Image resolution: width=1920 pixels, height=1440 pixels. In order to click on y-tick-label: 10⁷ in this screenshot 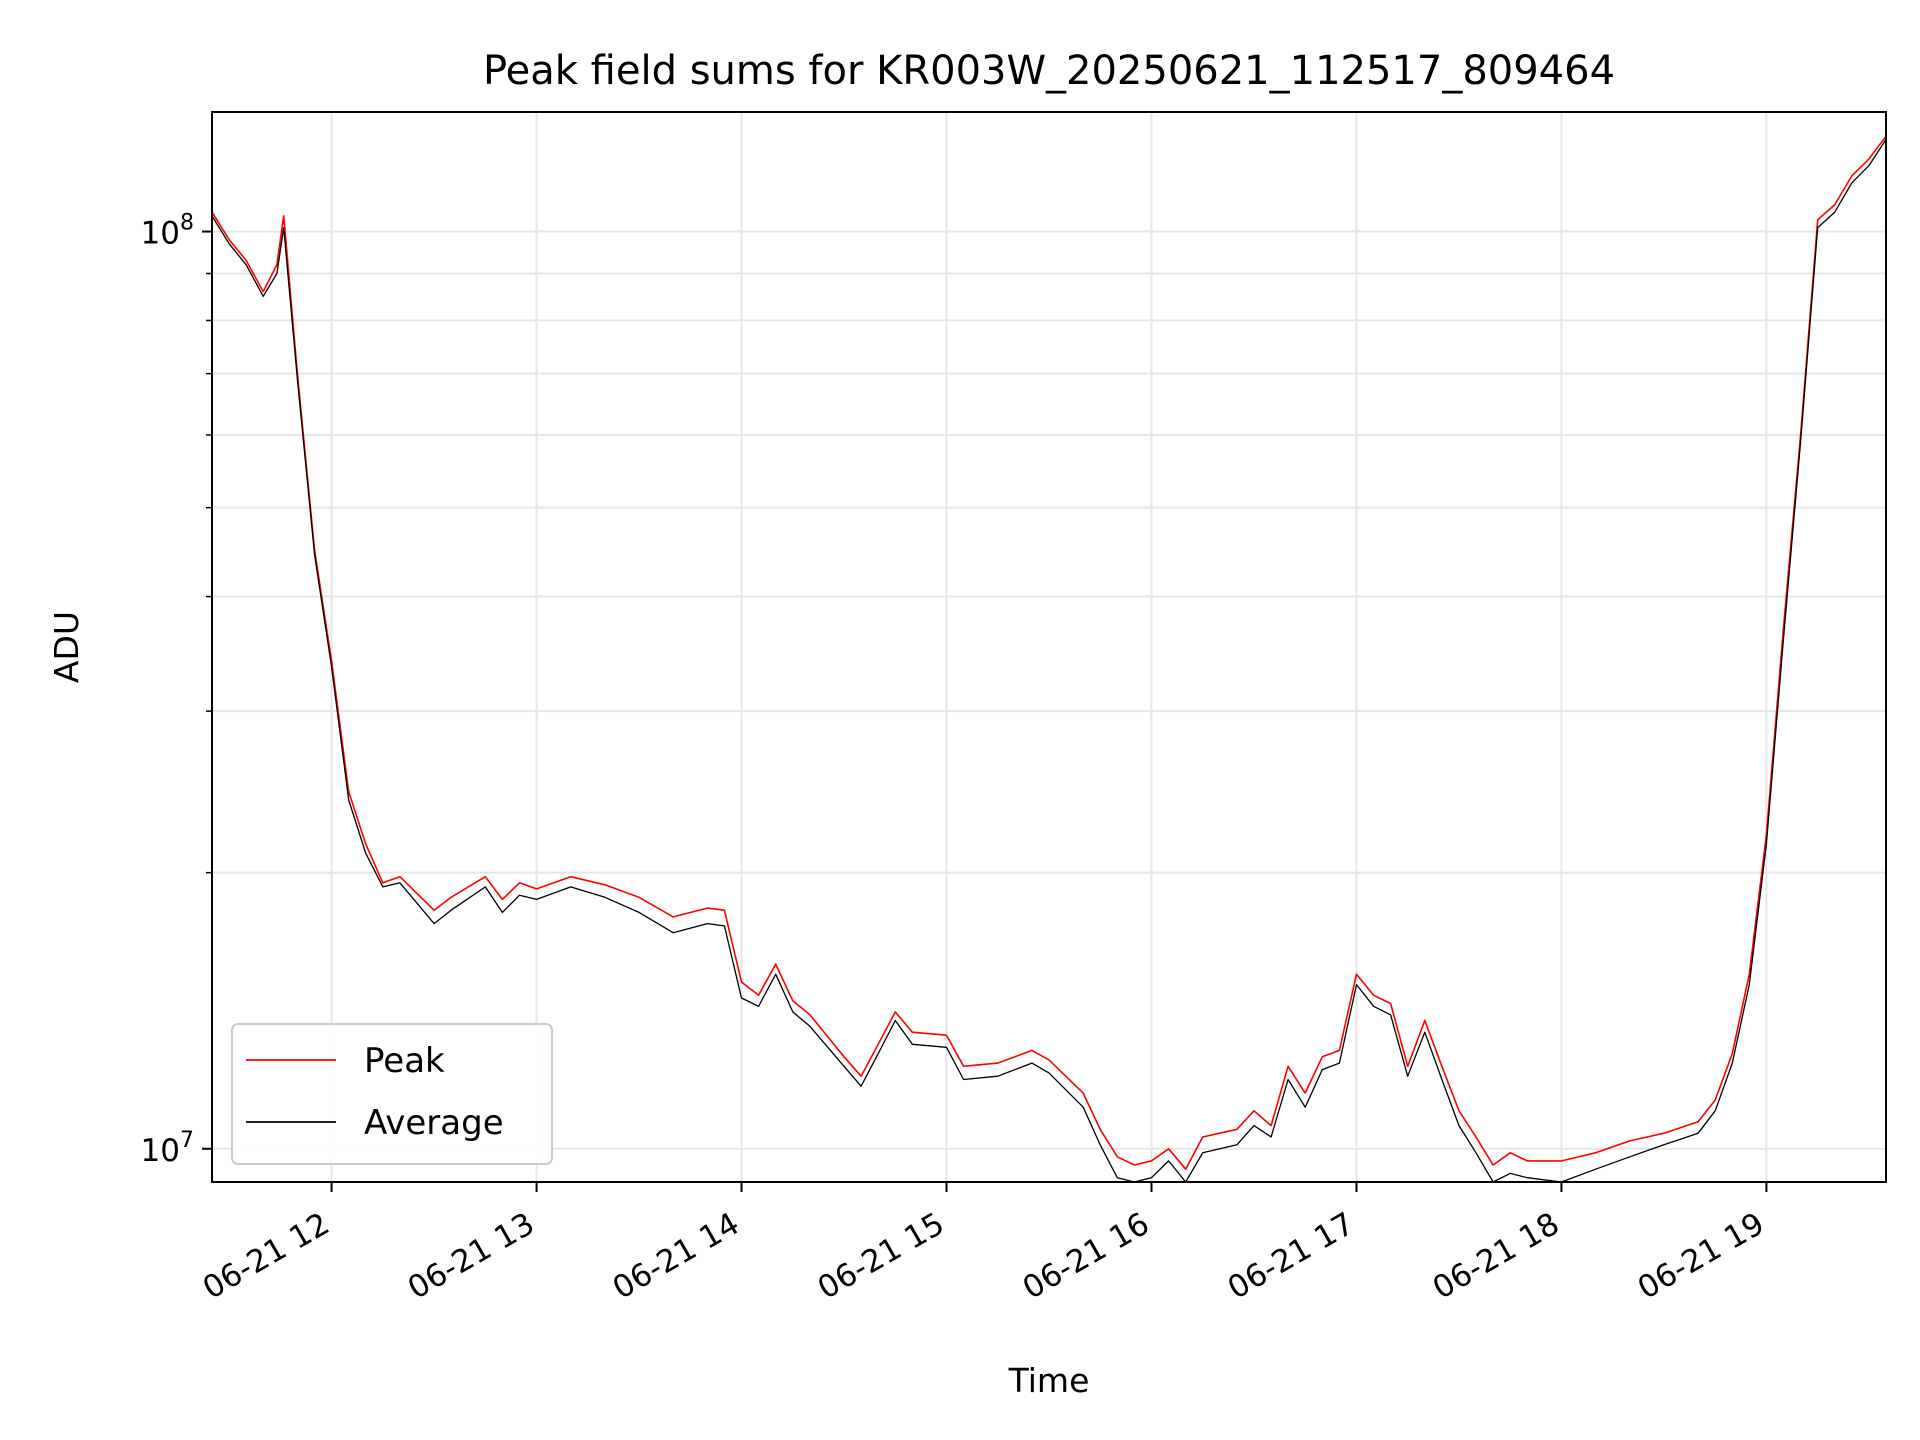, I will do `click(167, 1148)`.